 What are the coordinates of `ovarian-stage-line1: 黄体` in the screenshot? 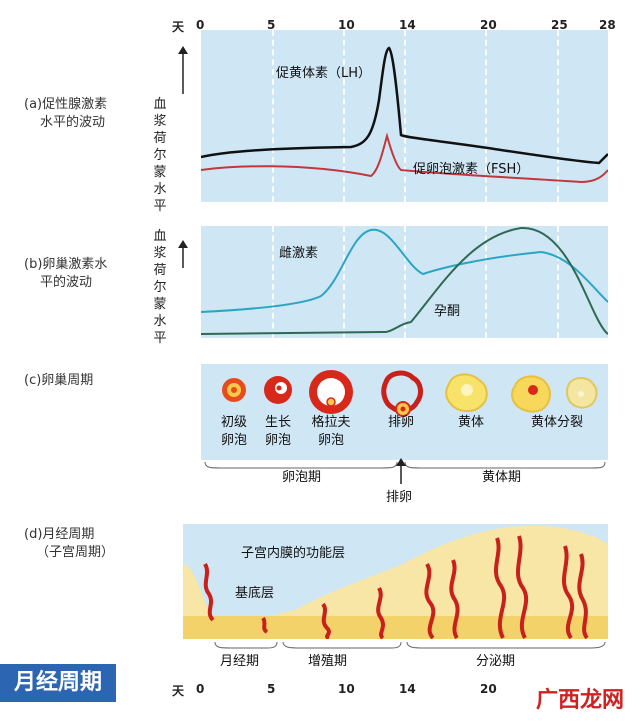 It's located at (470, 422).